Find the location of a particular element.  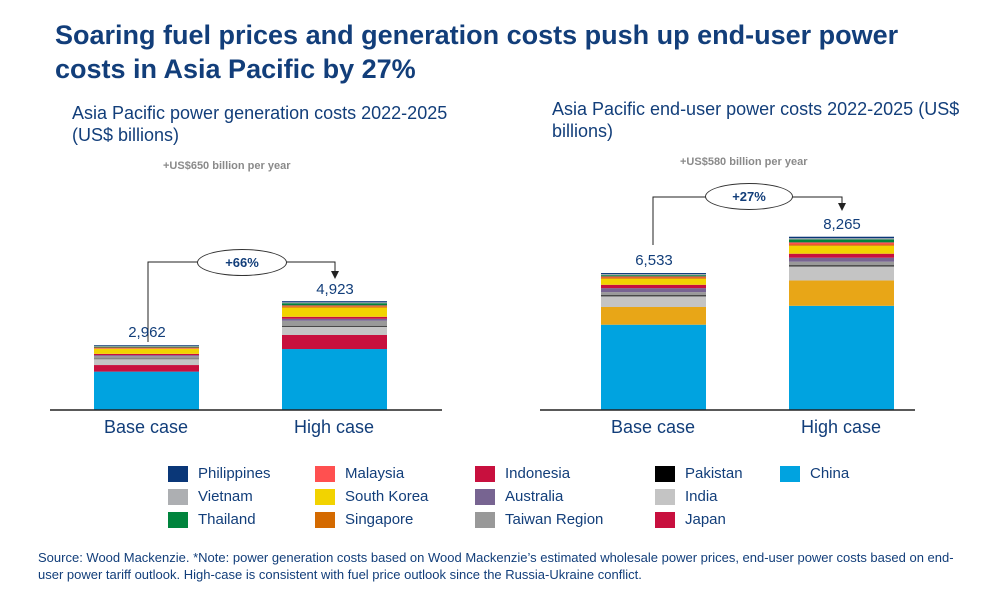

bar-segment-generation-base-case-china is located at coordinates (146, 390).